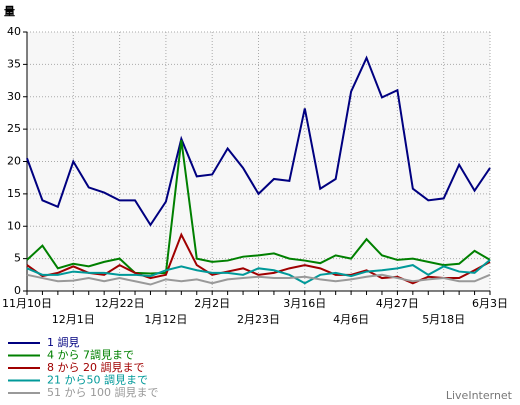  What do you see at coordinates (96, 367) in the screenshot?
I see `legend-label: 8 から 20 調見まで` at bounding box center [96, 367].